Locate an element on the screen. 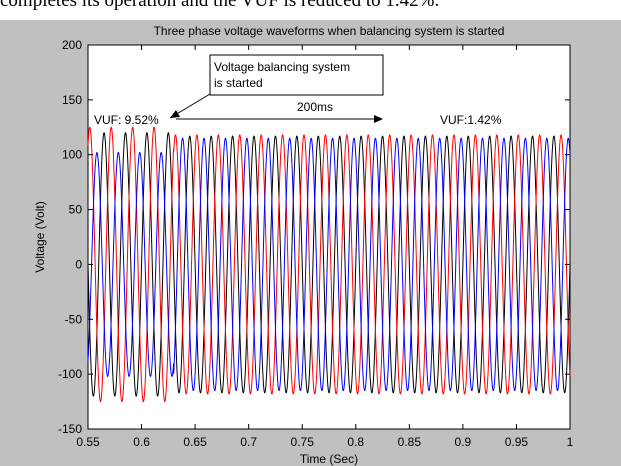 The width and height of the screenshot is (621, 466). y-tick-label: -50 is located at coordinates (74, 319).